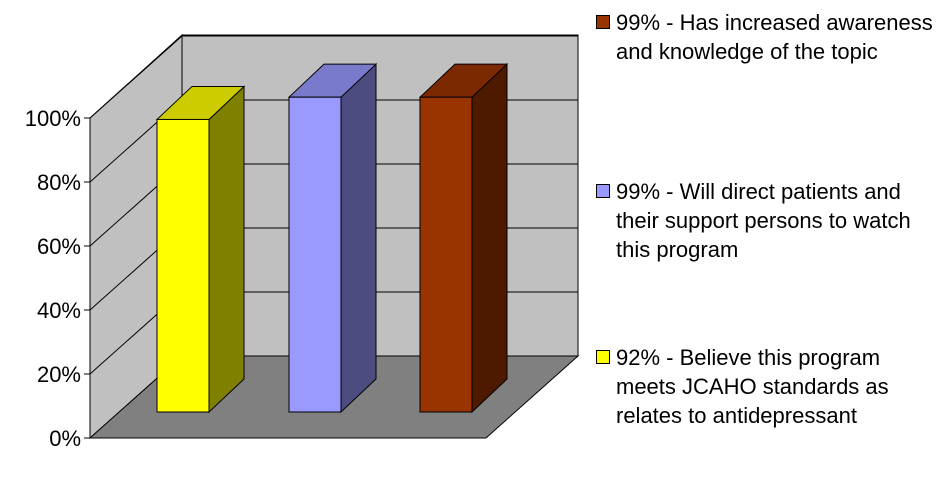 The height and width of the screenshot is (481, 938). I want to click on y-tick-label: 80%, so click(59, 182).